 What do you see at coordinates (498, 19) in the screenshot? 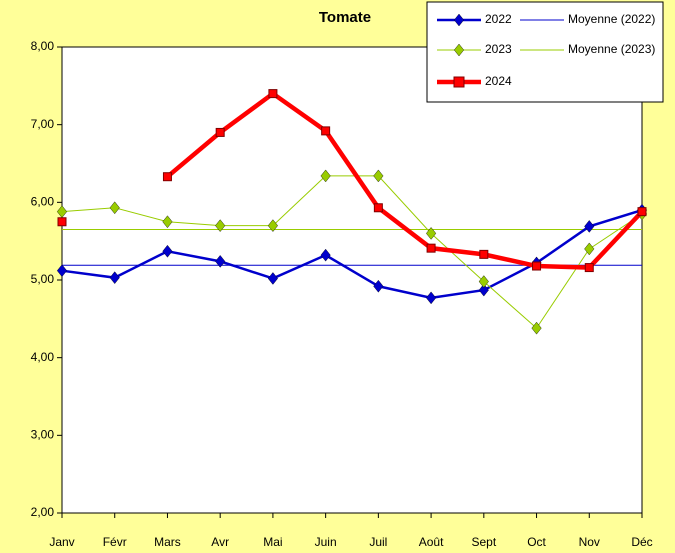
I see `legend-label: 2022` at bounding box center [498, 19].